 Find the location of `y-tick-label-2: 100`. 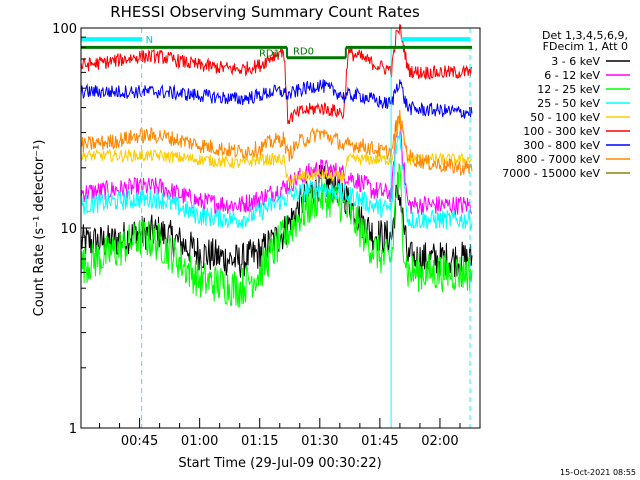

y-tick-label-2: 100 is located at coordinates (64, 29).